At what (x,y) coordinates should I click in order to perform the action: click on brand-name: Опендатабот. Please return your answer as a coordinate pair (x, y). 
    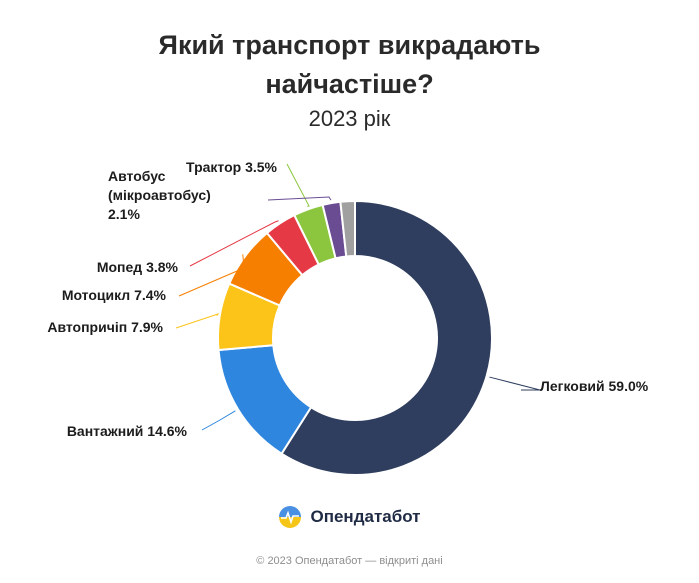
    Looking at the image, I should click on (365, 516).